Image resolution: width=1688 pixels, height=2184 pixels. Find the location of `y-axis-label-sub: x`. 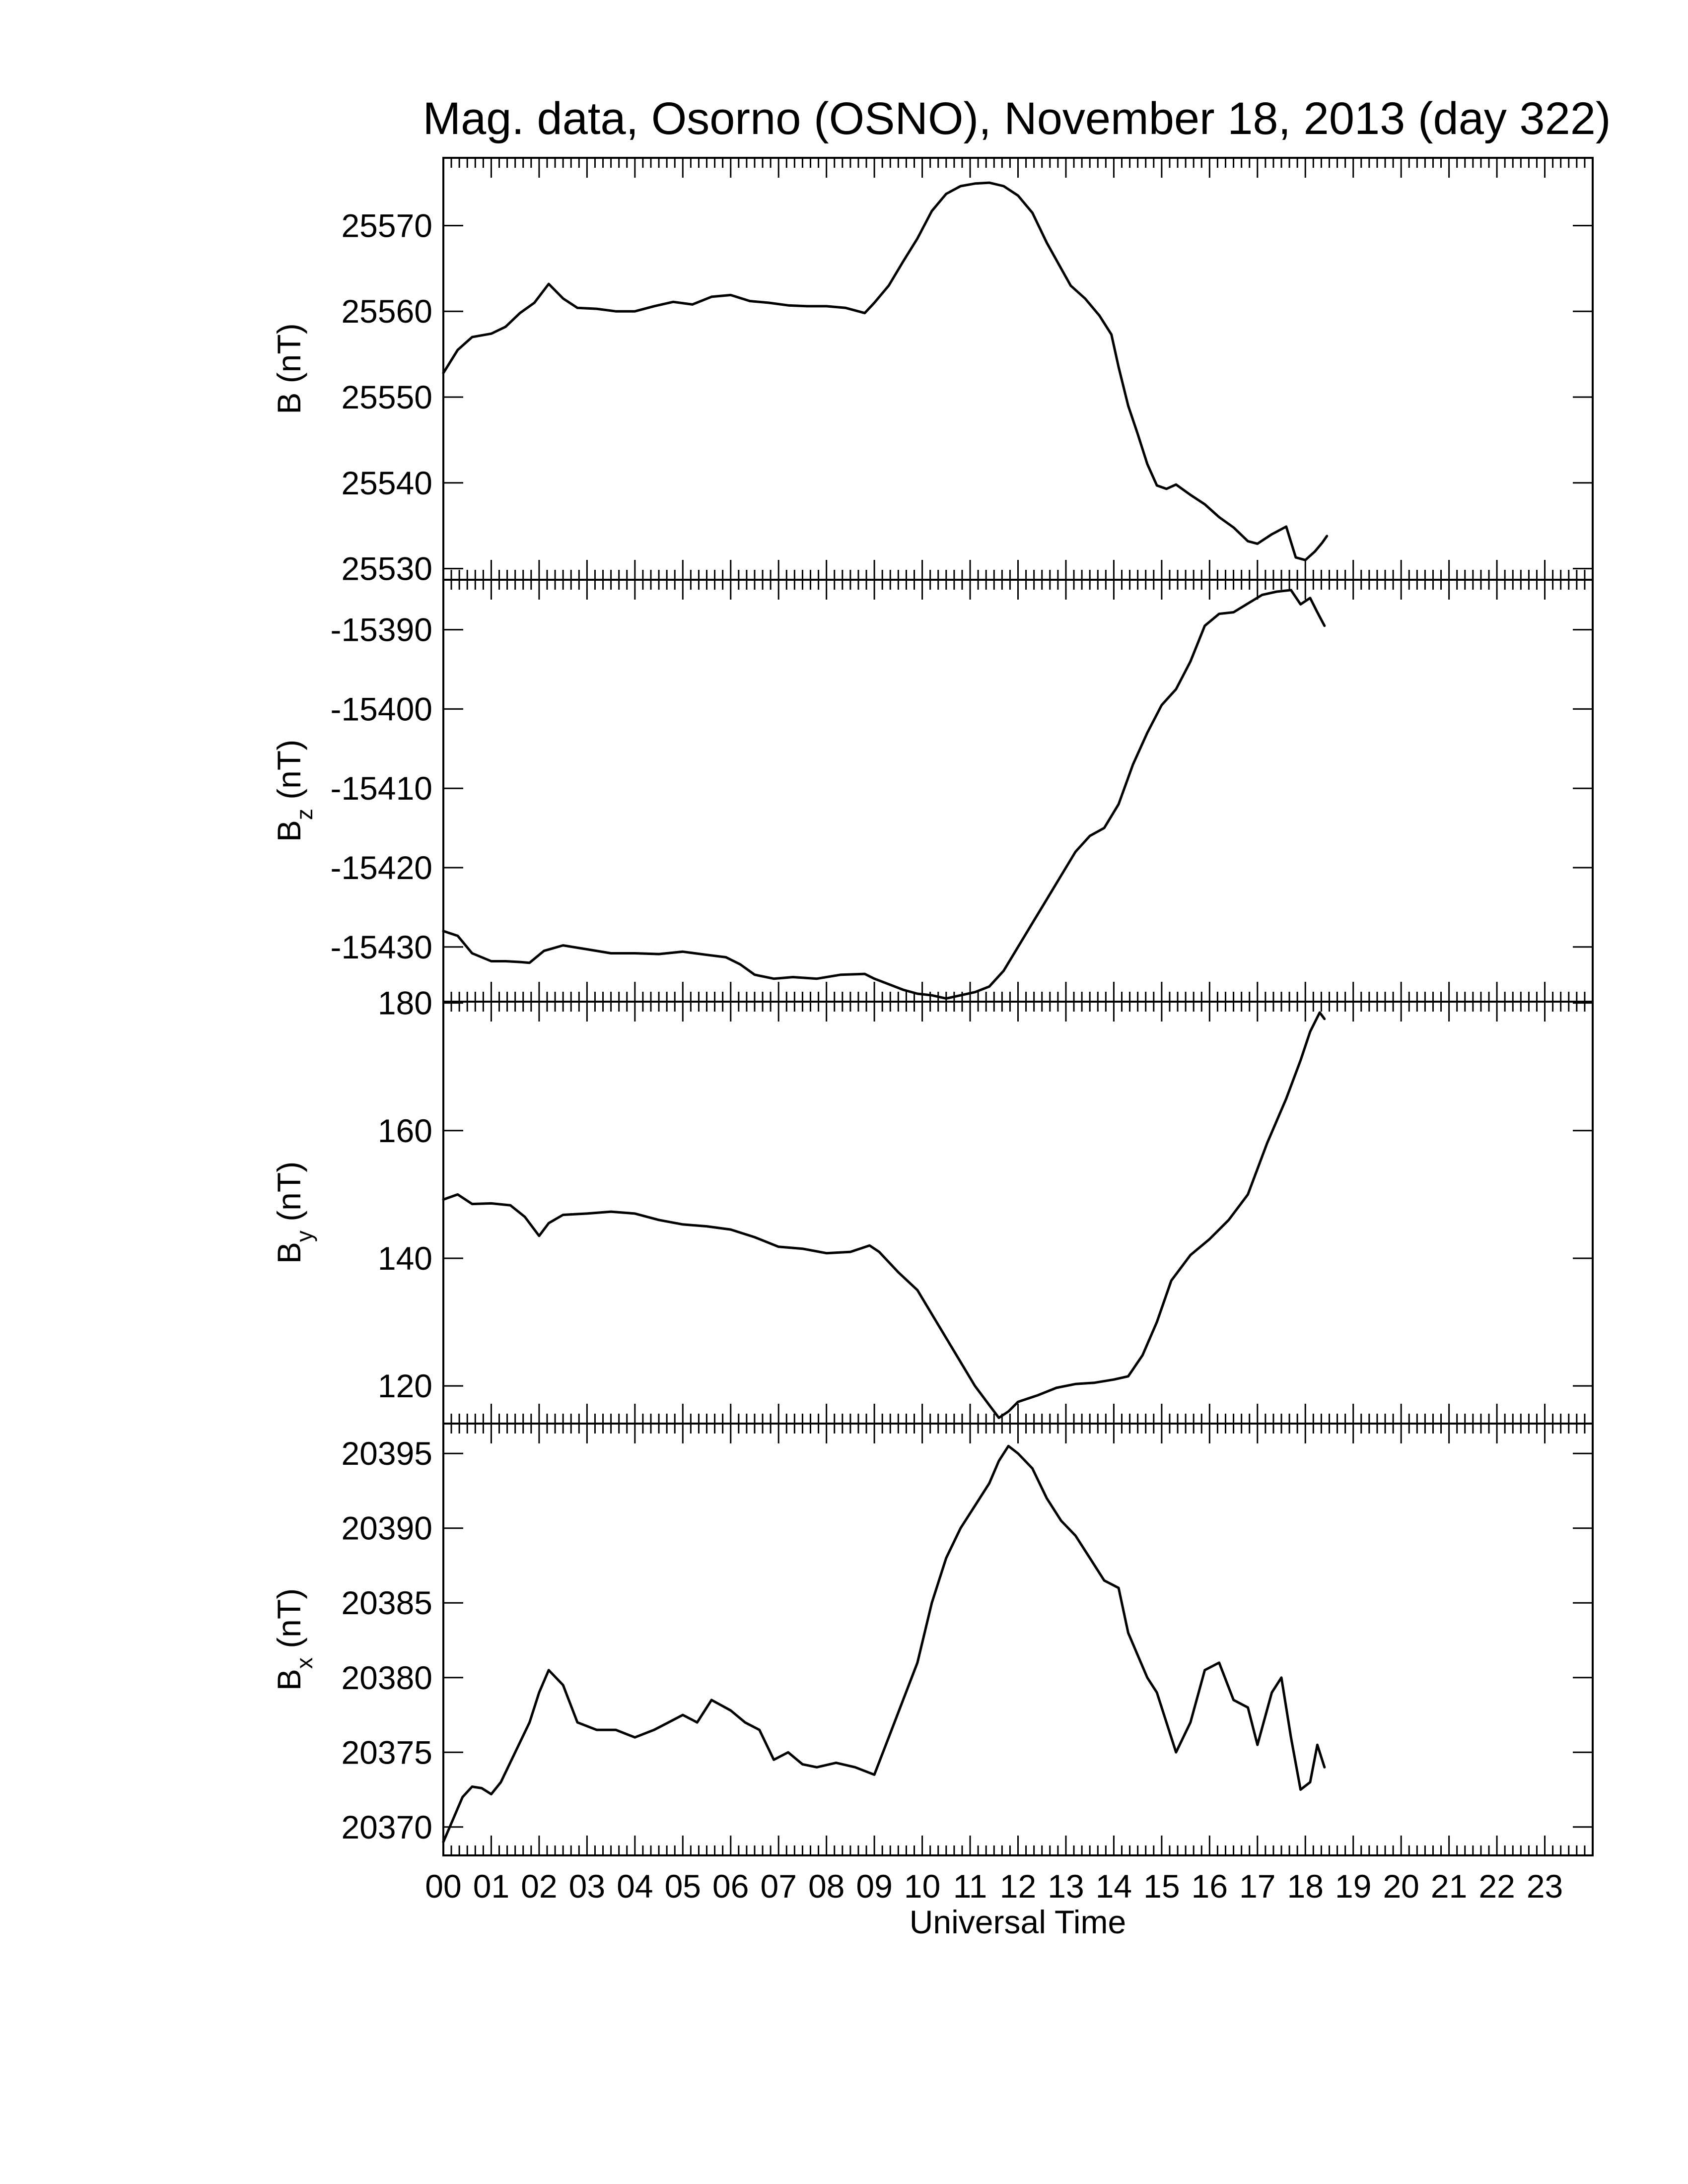

y-axis-label-sub: x is located at coordinates (304, 1663).